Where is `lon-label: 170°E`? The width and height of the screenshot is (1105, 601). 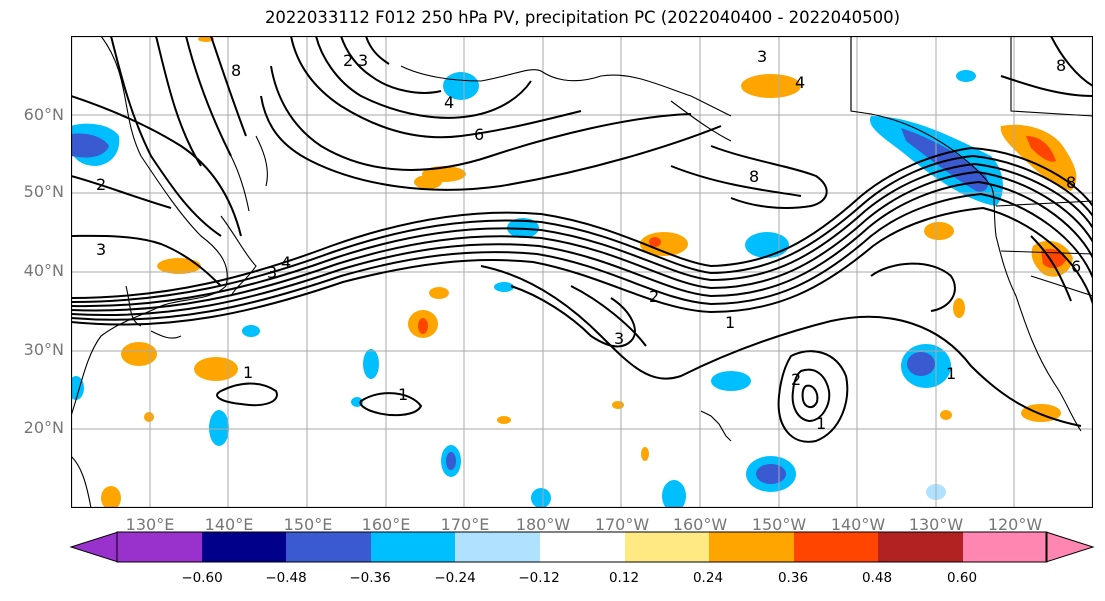 lon-label: 170°E is located at coordinates (465, 524).